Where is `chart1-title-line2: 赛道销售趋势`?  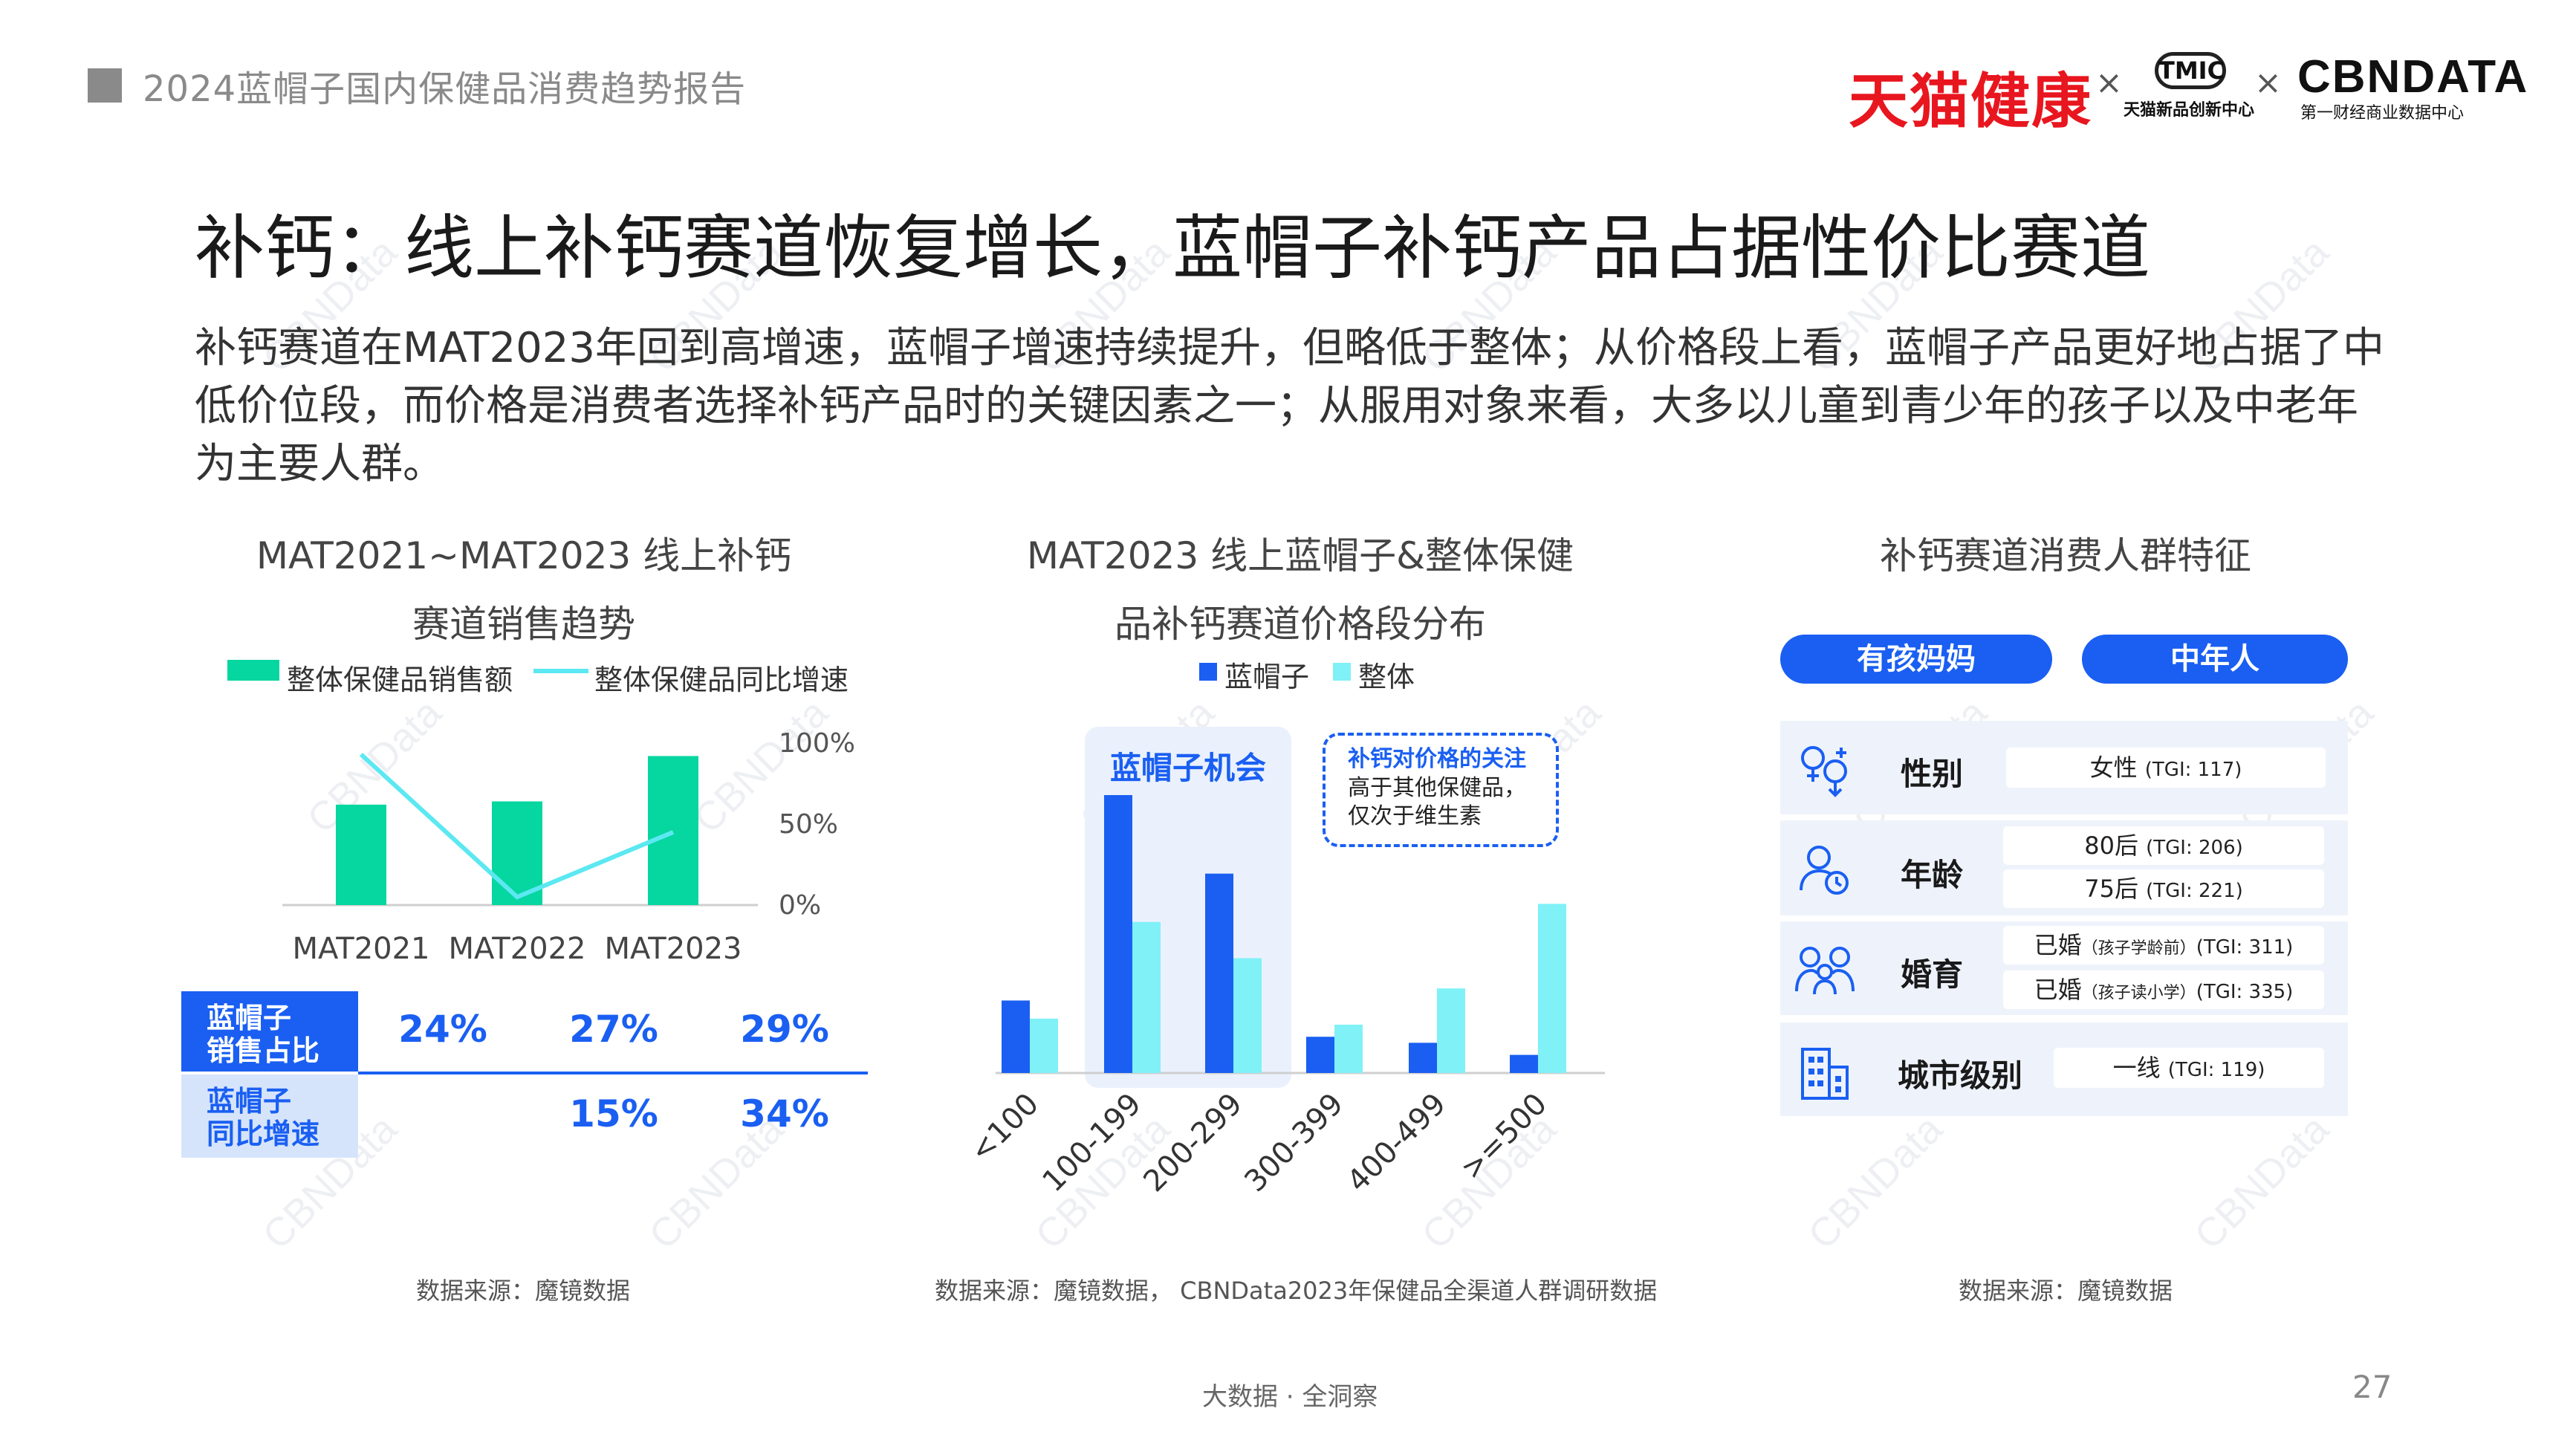 chart1-title-line2: 赛道销售趋势 is located at coordinates (523, 624).